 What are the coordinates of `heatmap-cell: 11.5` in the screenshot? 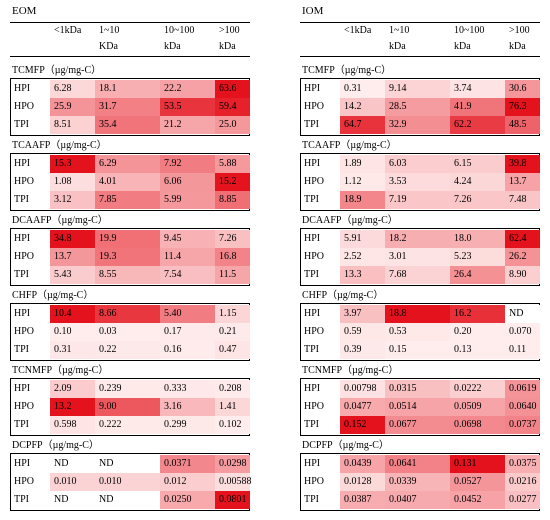 It's located at (232, 275).